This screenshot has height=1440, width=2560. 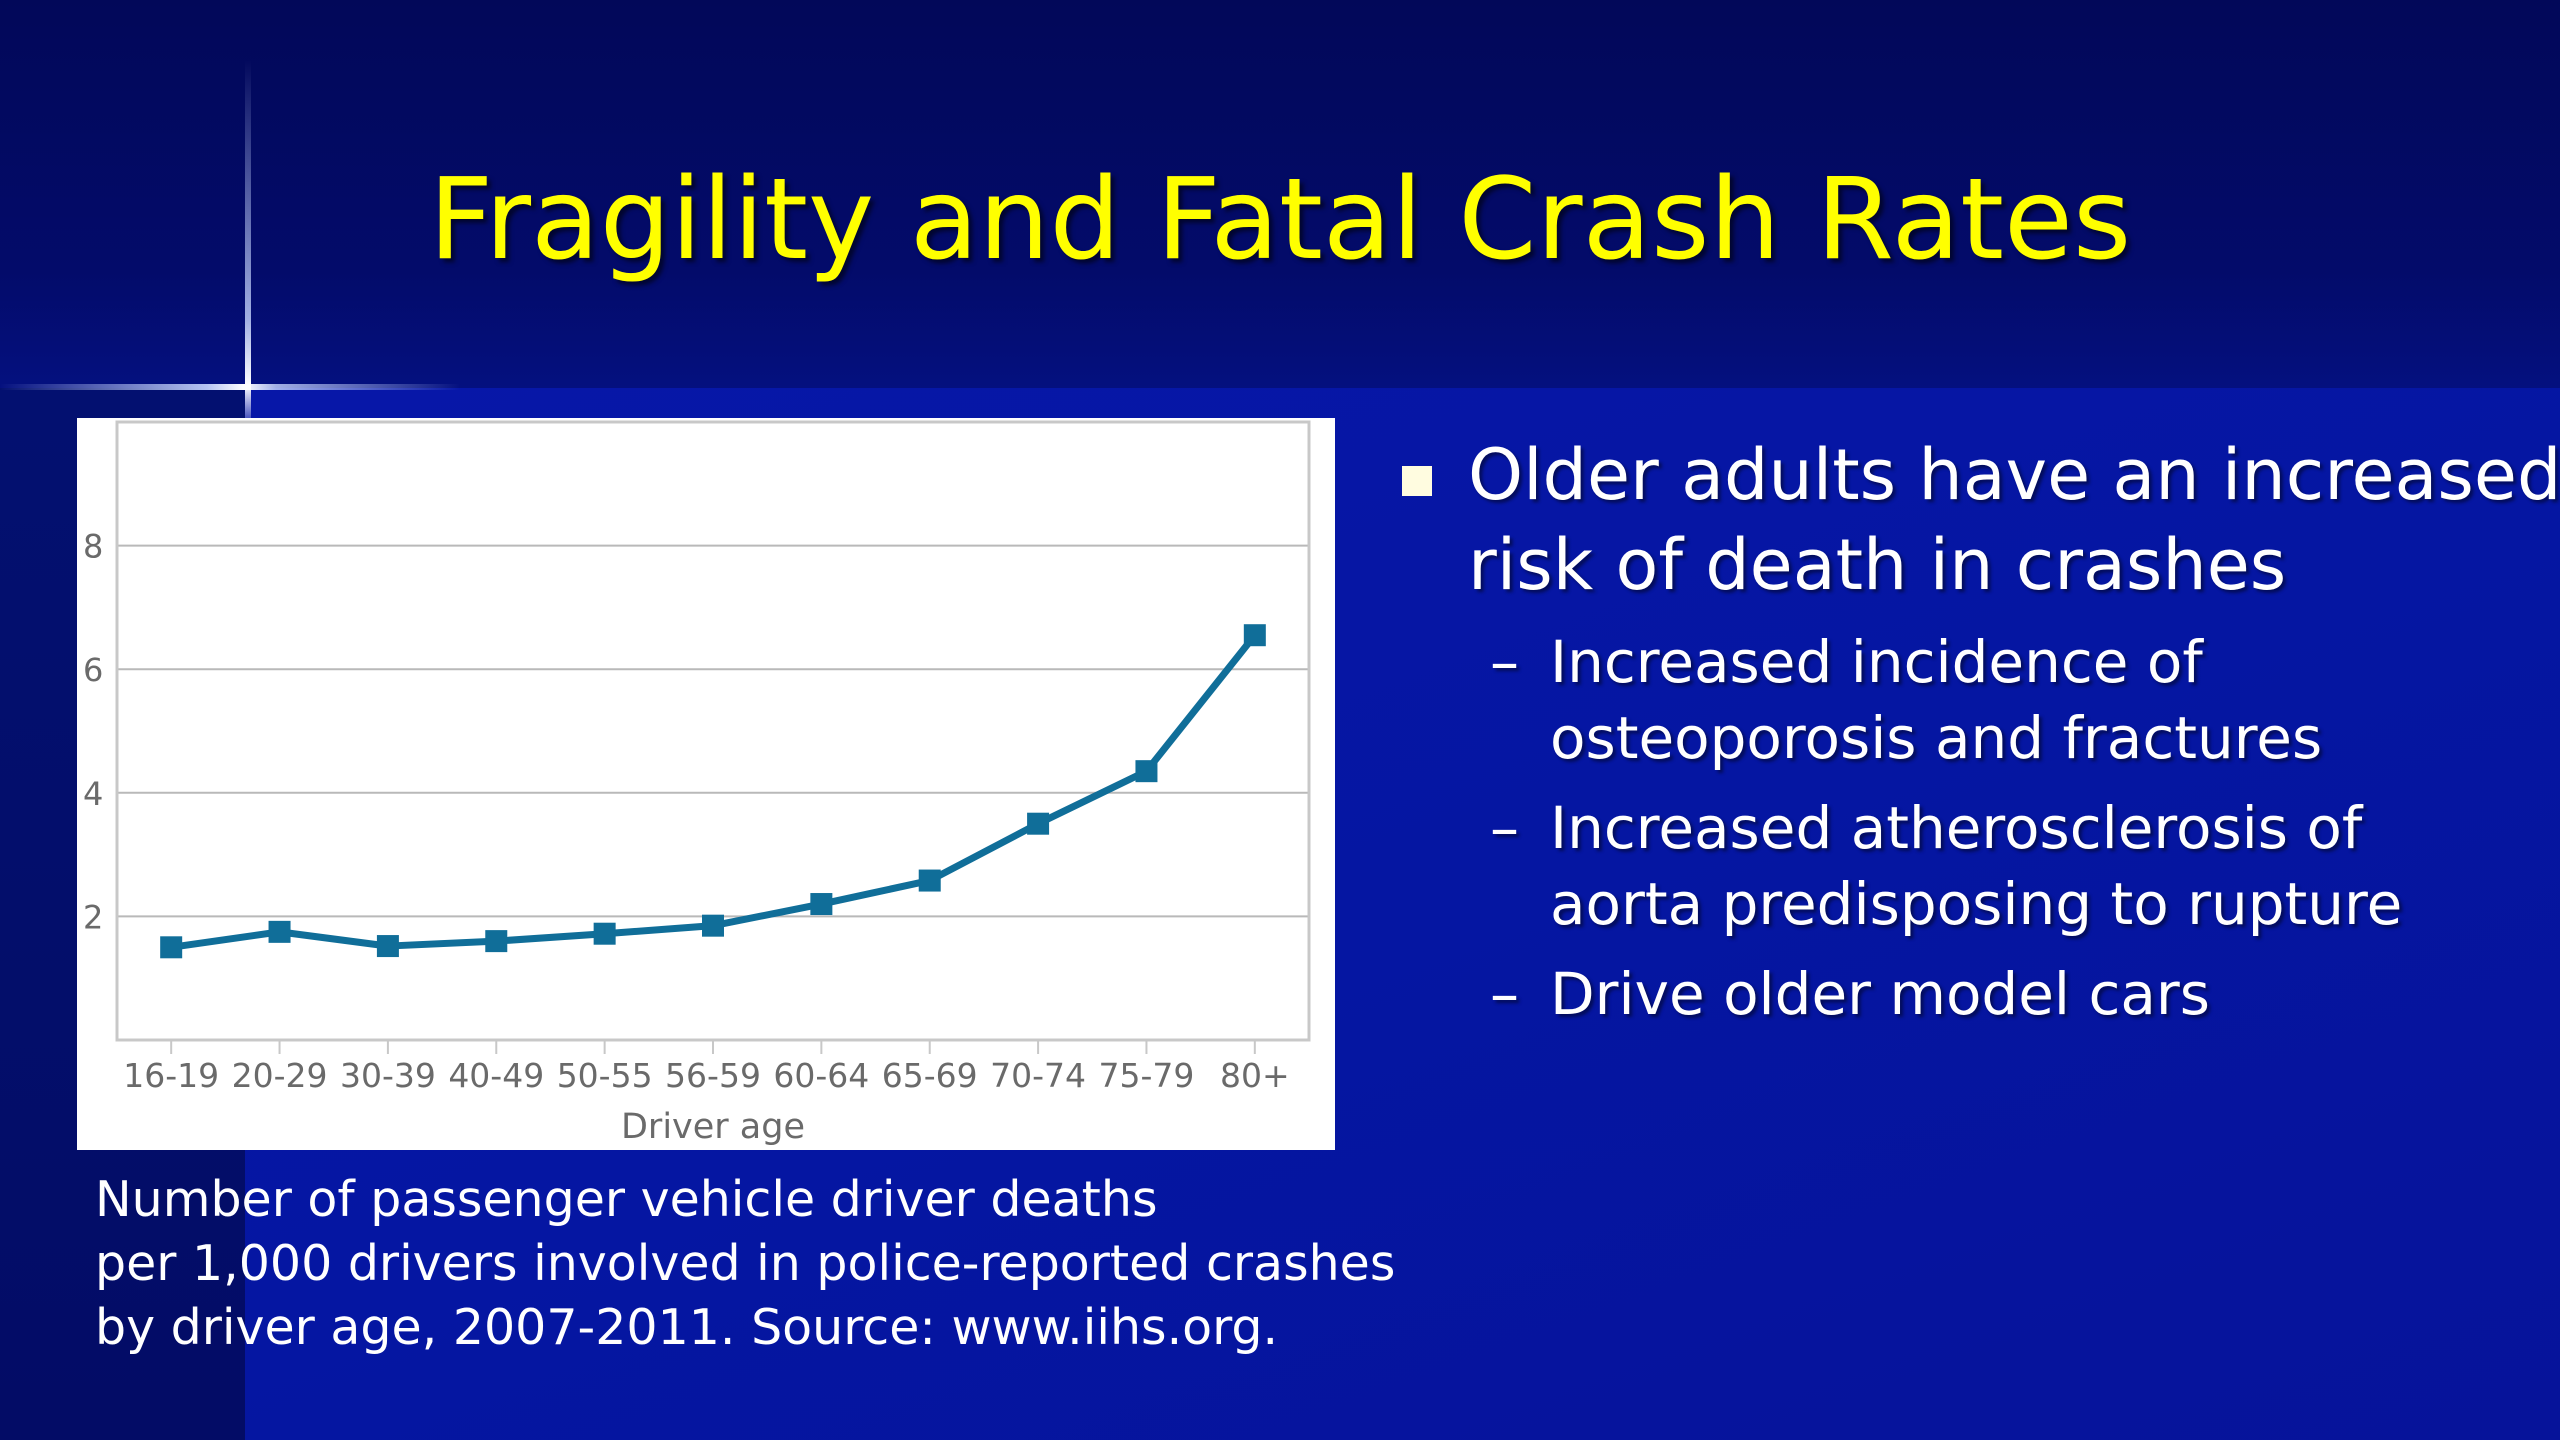 I want to click on bullet-text-line: Older adults have an increased, so click(x=2014, y=475).